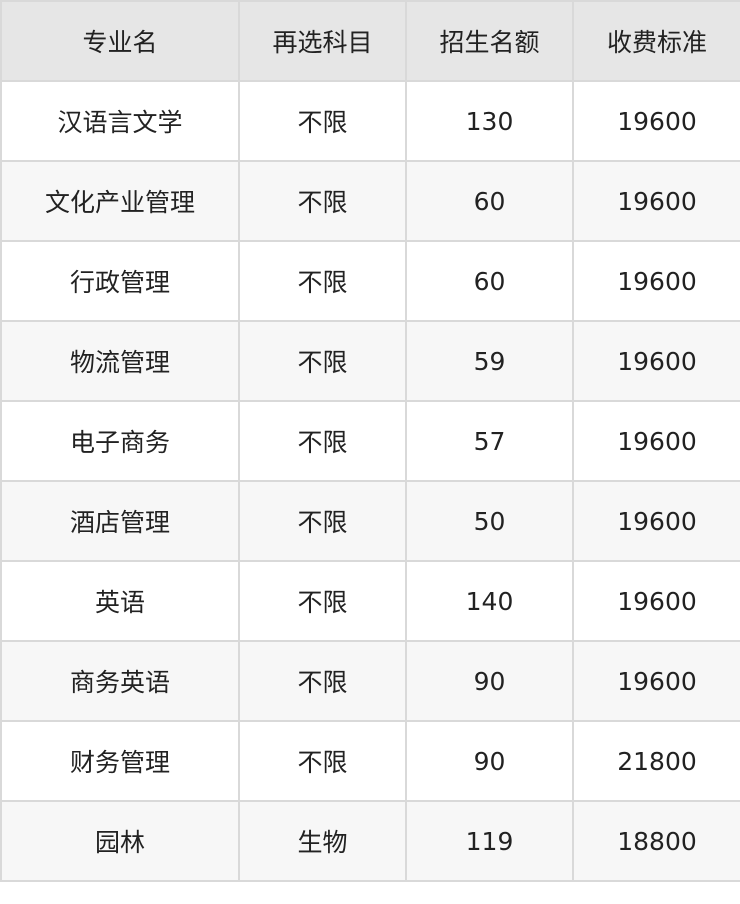 The image size is (740, 904). What do you see at coordinates (120, 681) in the screenshot?
I see `cell-major: 商务英语` at bounding box center [120, 681].